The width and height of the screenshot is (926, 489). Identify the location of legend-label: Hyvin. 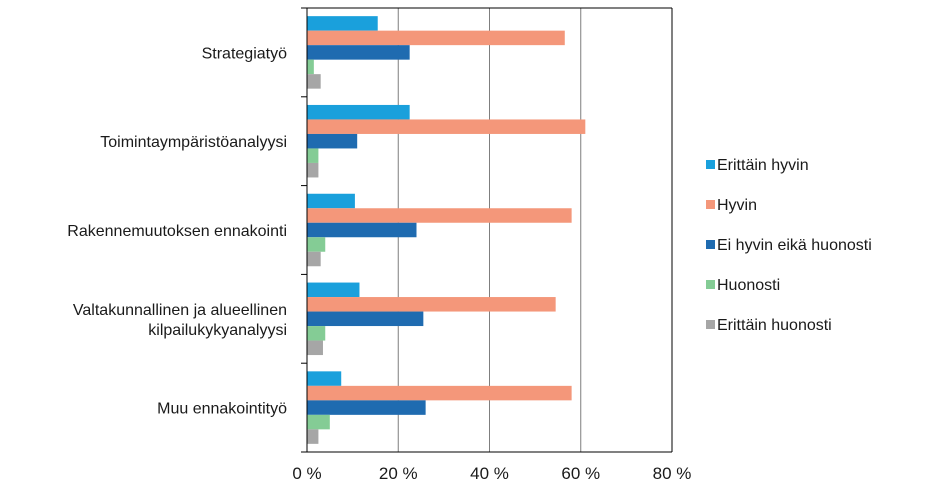
(737, 205).